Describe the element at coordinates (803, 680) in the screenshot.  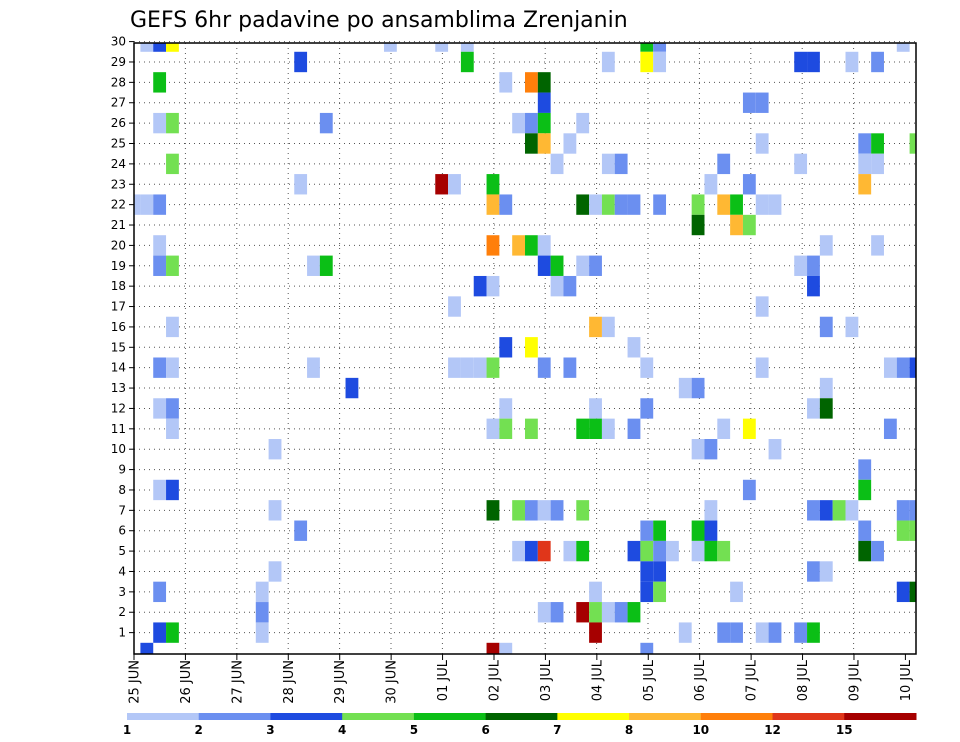
I see `x-tick-label: 08 JUL` at that location.